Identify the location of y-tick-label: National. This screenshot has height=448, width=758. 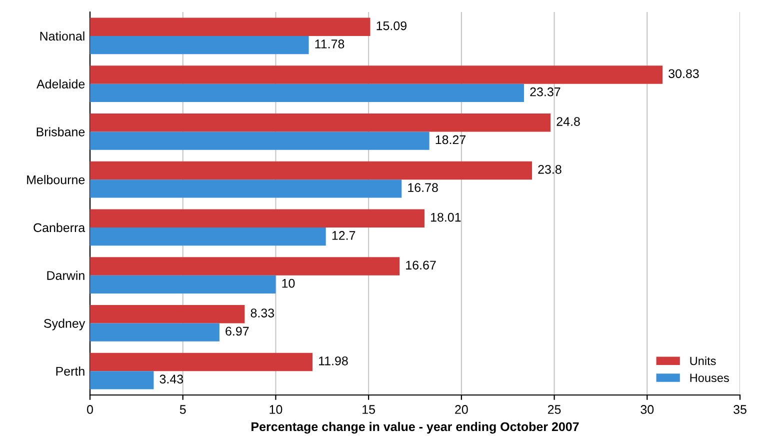
(62, 36).